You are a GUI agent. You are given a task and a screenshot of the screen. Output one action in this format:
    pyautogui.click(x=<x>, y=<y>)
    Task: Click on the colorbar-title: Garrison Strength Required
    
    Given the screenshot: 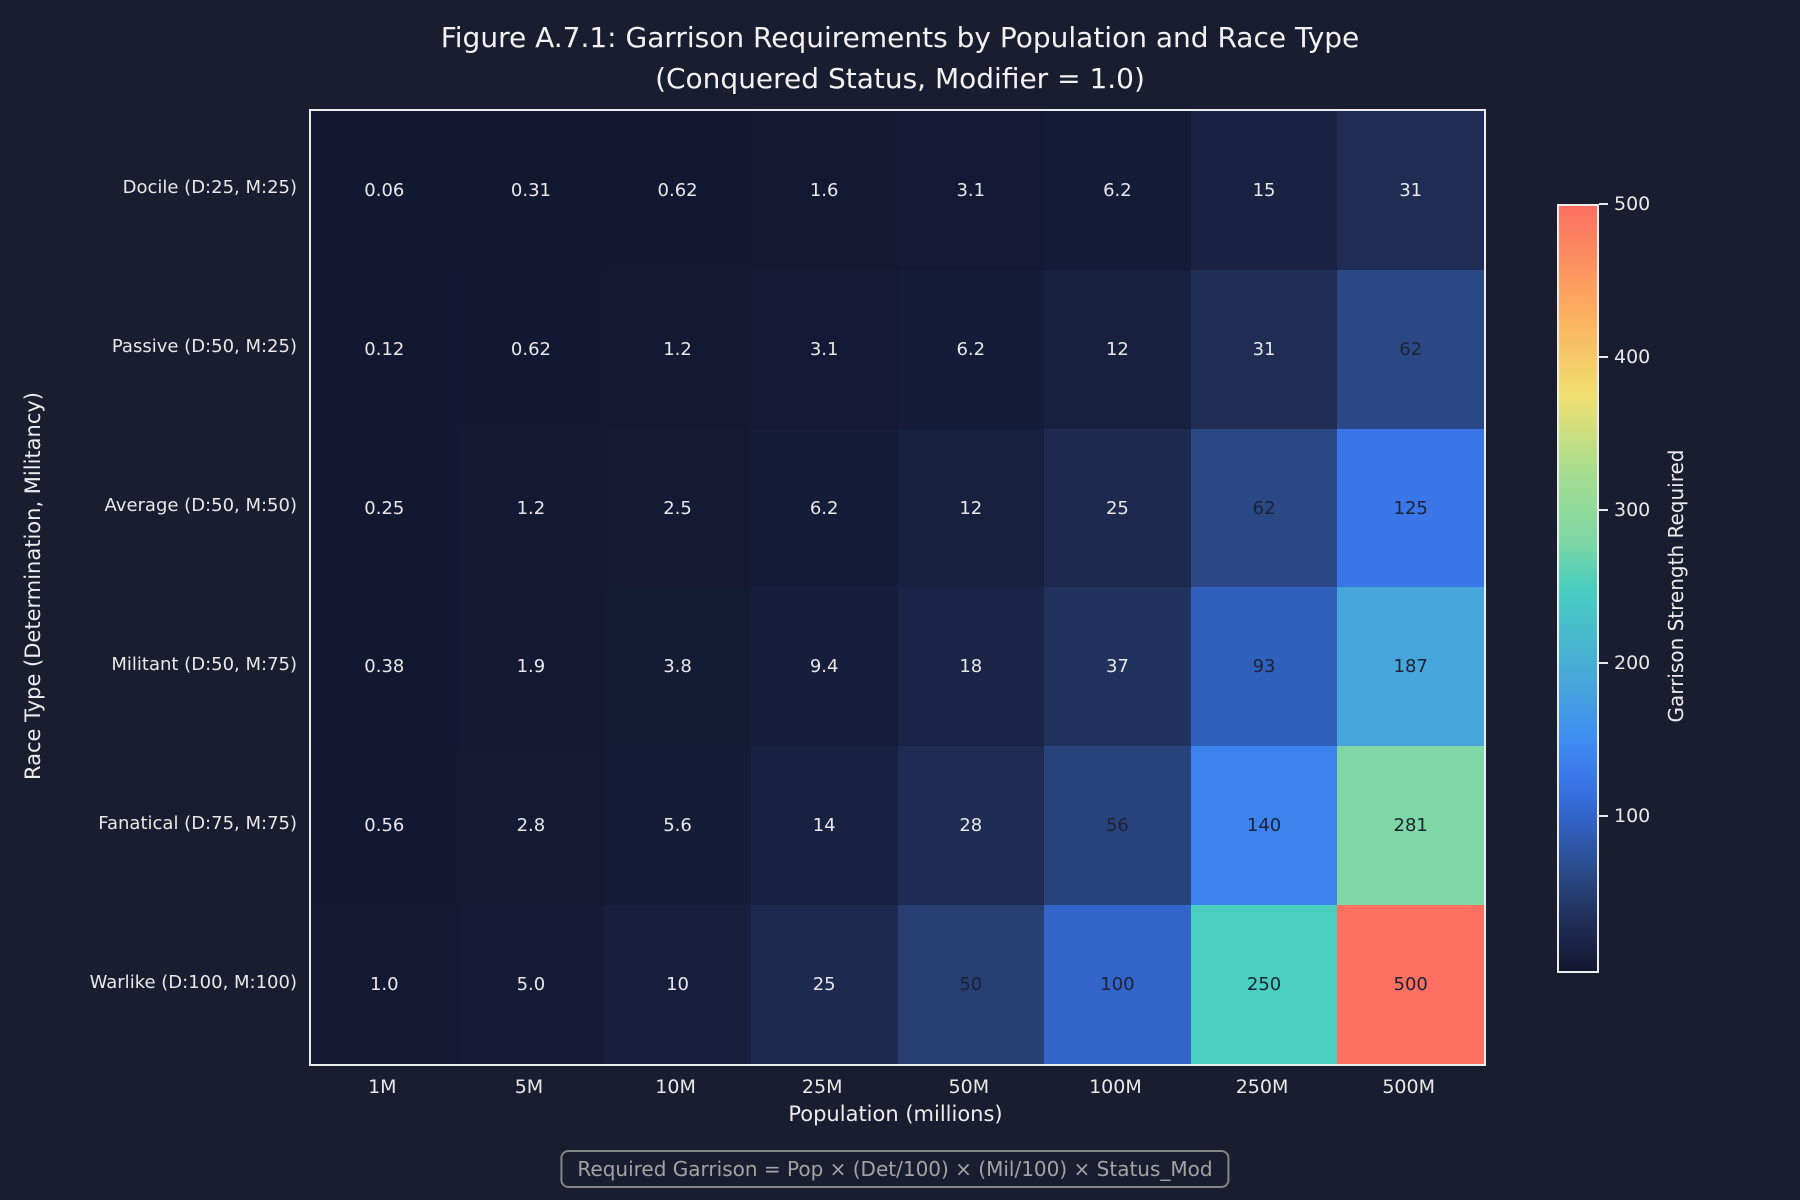 What is the action you would take?
    pyautogui.click(x=1676, y=586)
    